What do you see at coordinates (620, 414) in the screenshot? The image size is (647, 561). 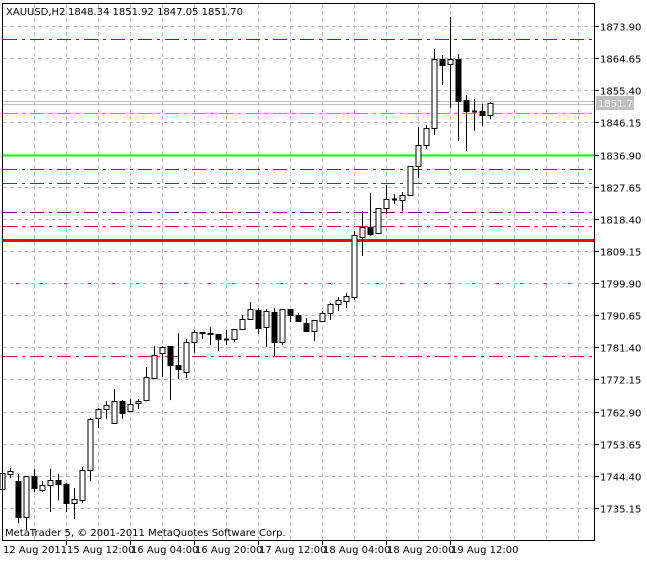 I see `price-tick-label: 1762.90` at bounding box center [620, 414].